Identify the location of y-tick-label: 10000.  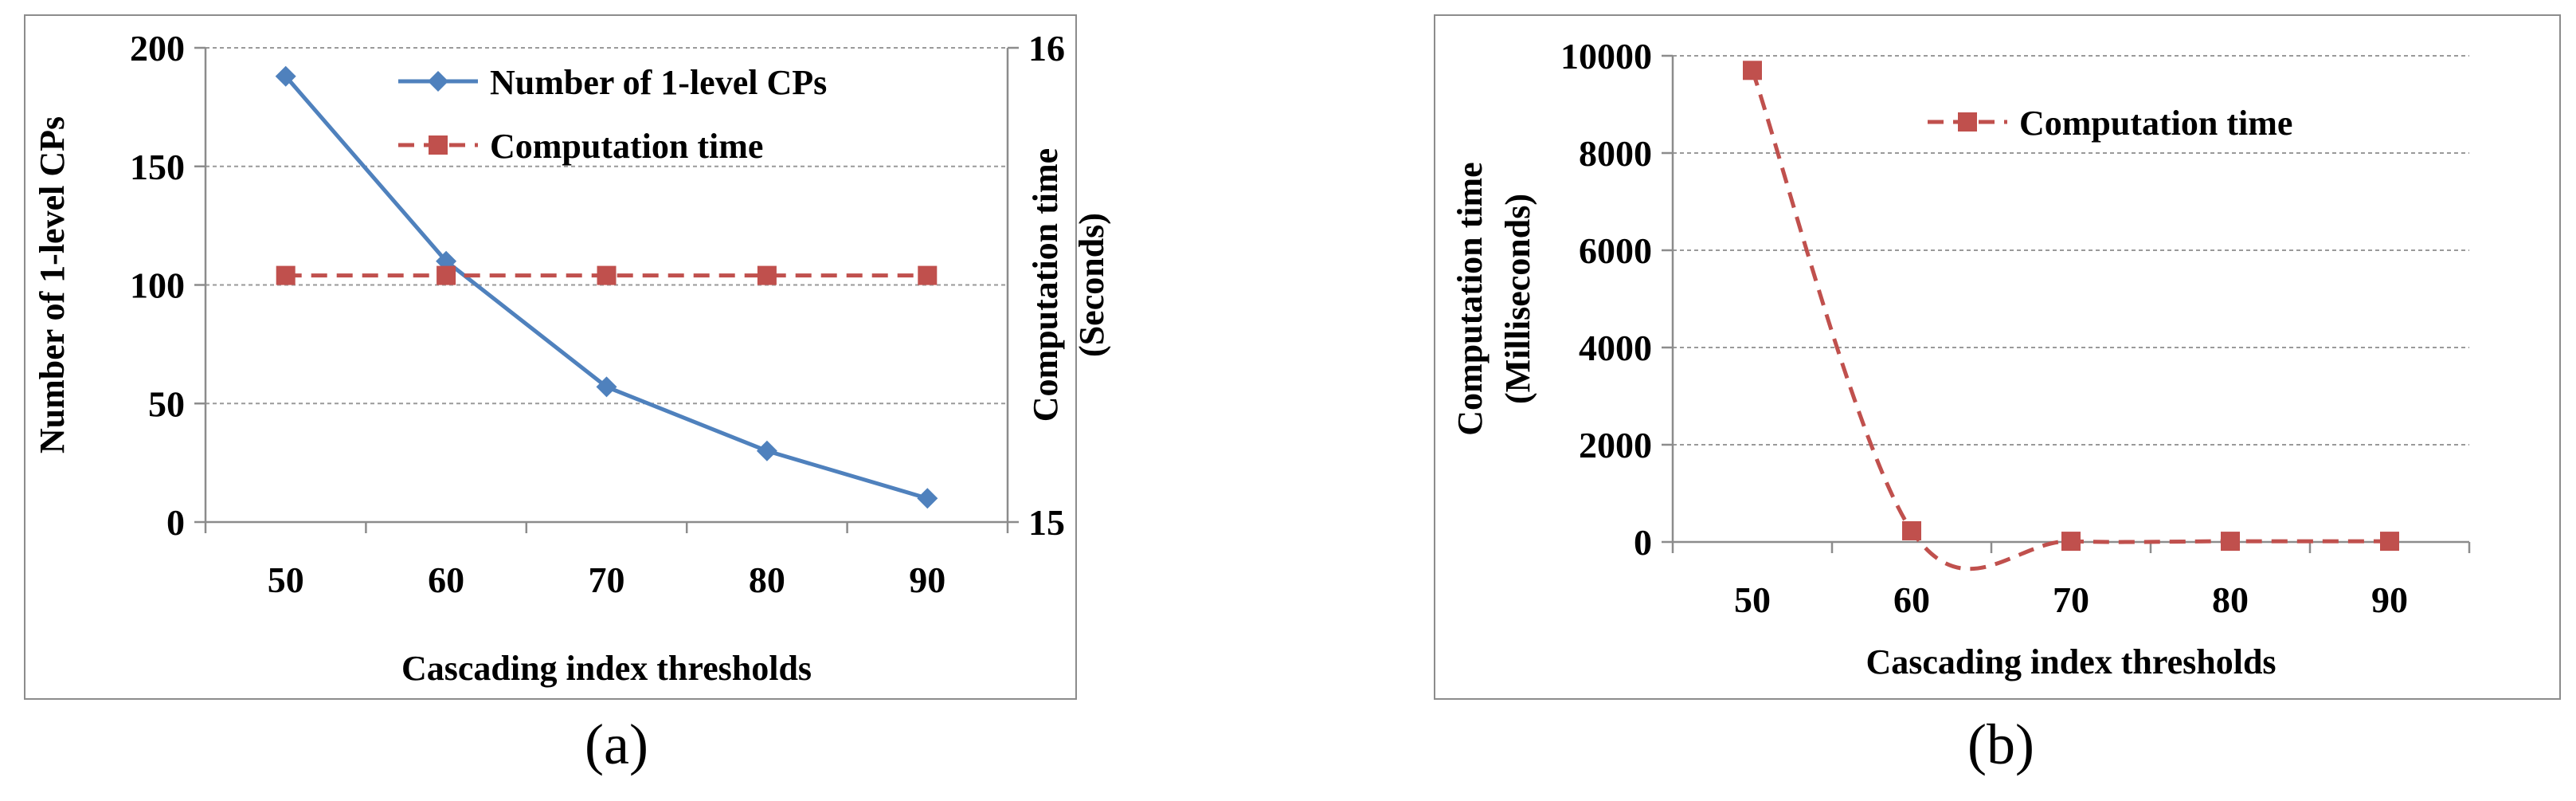
(1606, 56).